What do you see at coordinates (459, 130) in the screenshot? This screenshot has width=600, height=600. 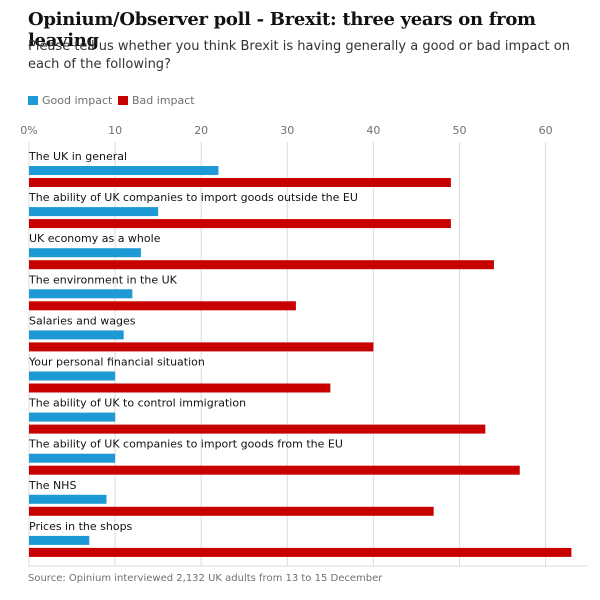 I see `x-tick-label: 50` at bounding box center [459, 130].